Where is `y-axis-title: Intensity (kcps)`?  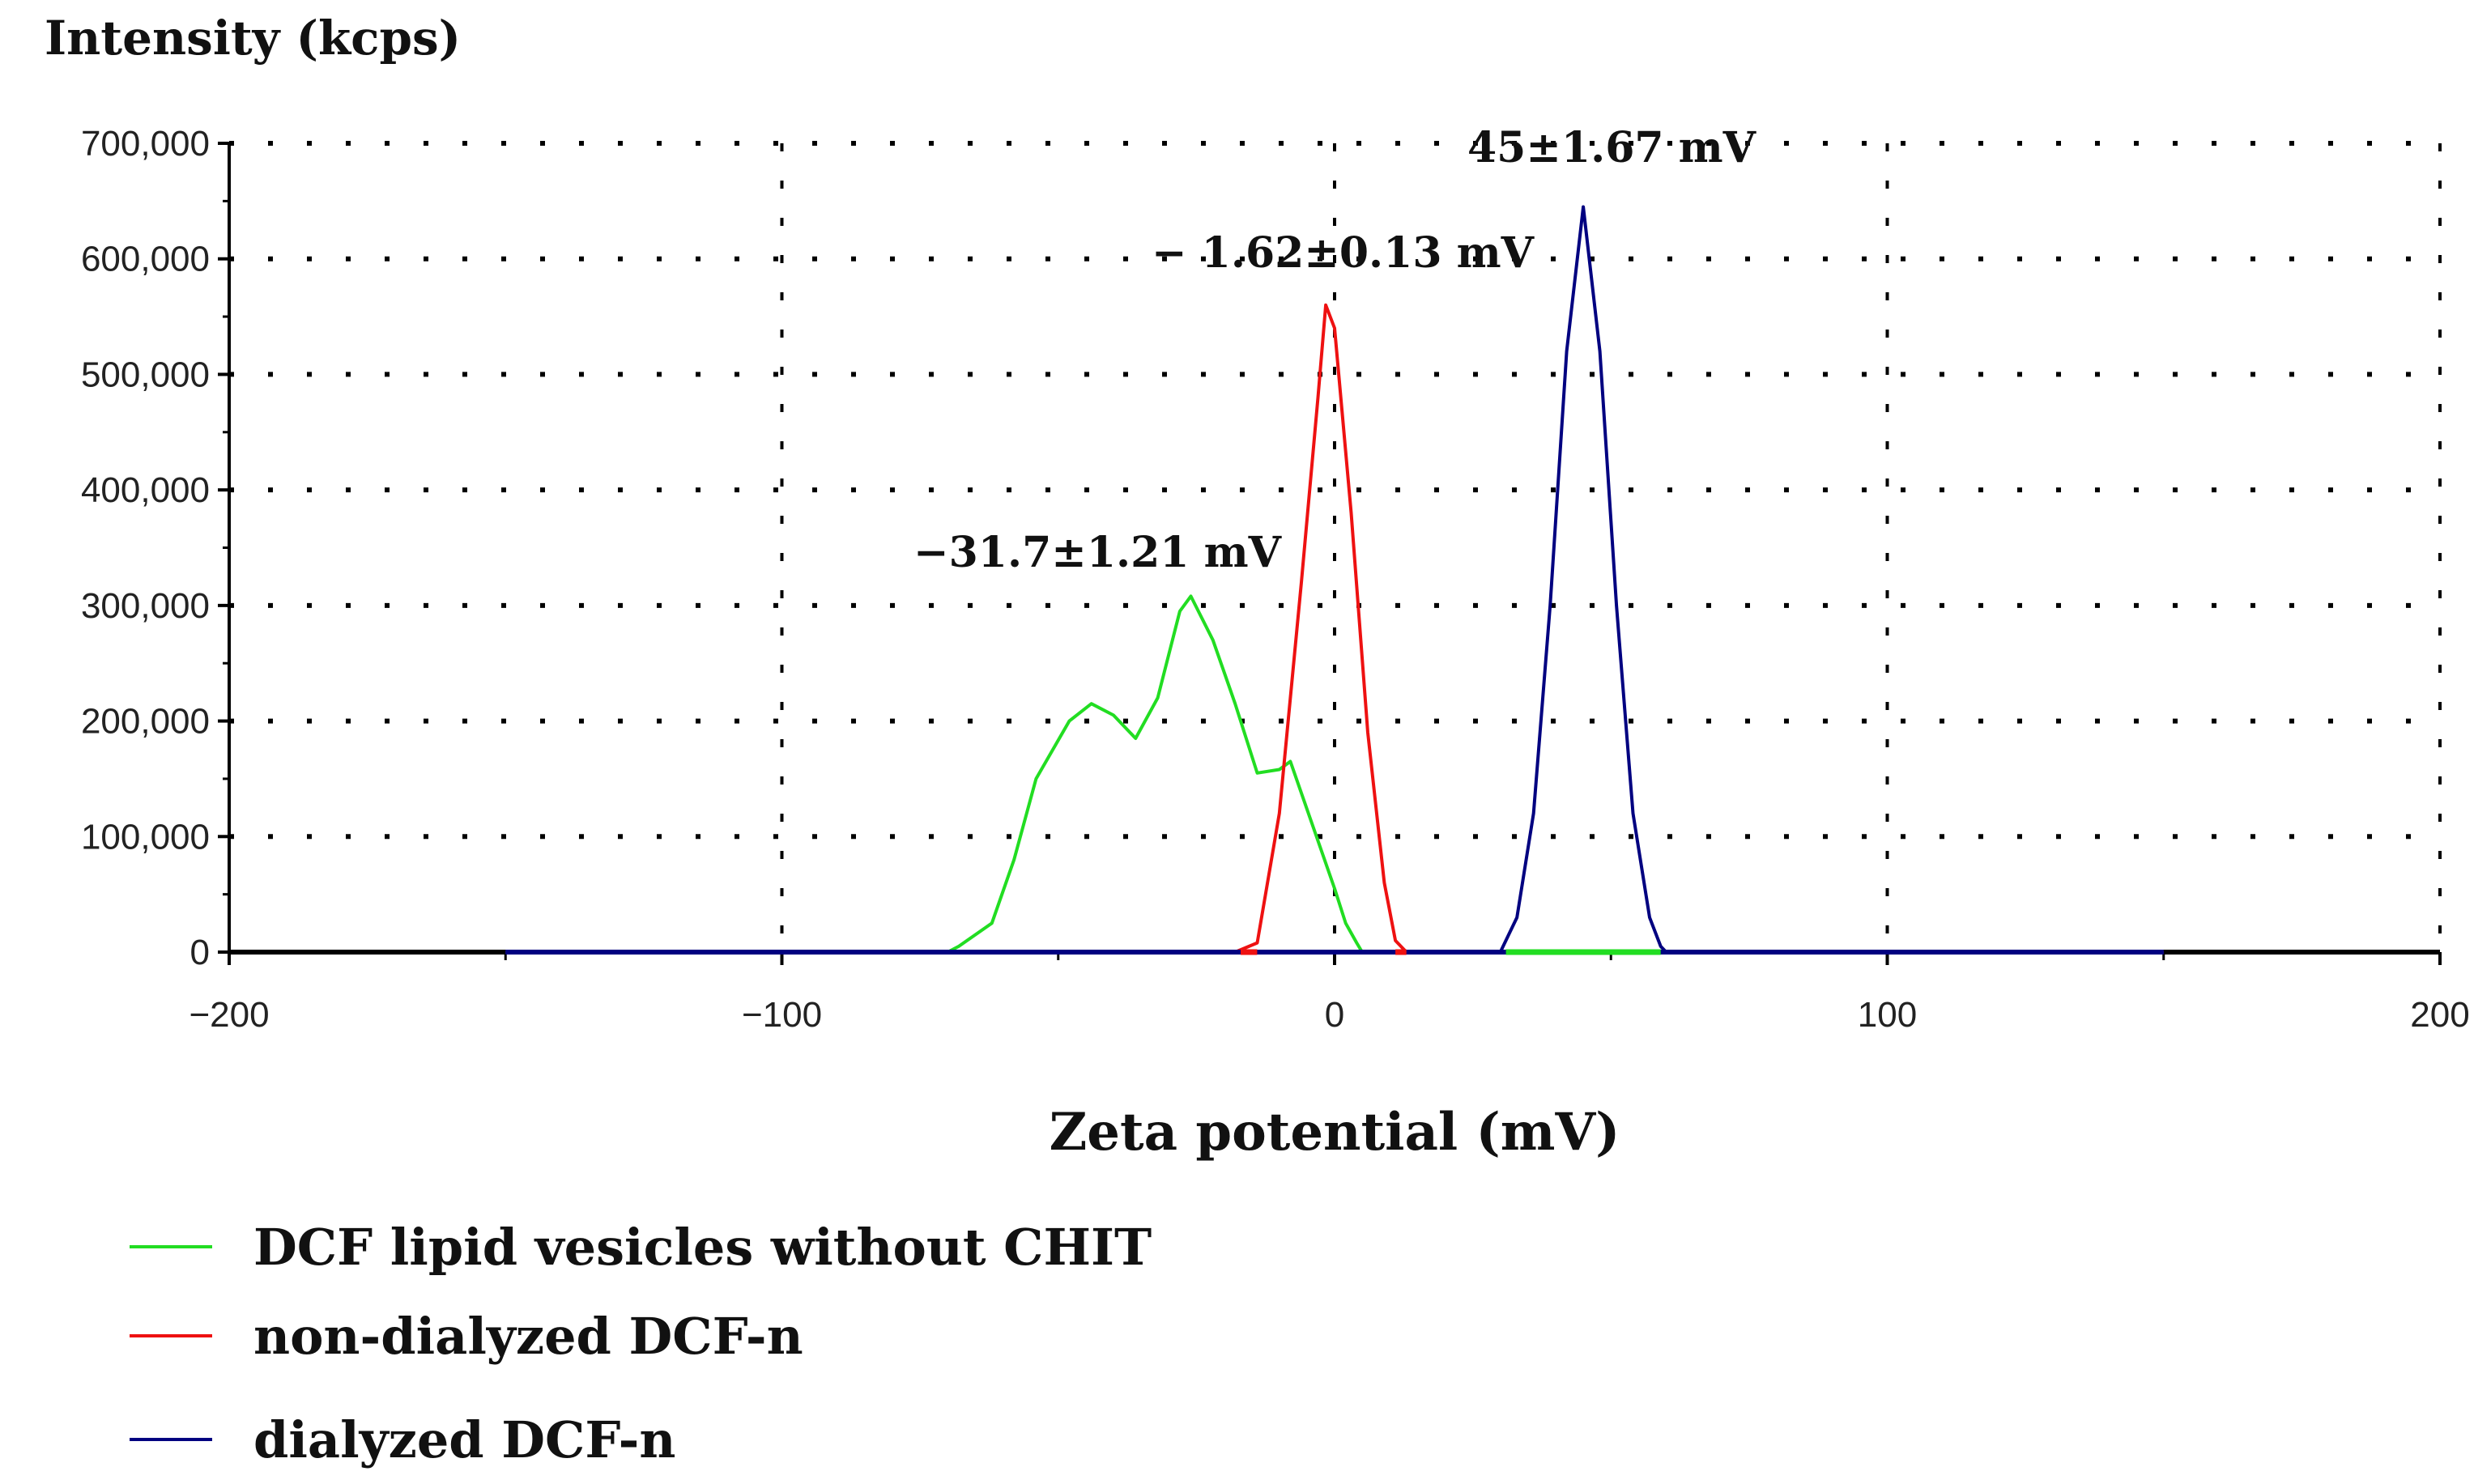
y-axis-title: Intensity (kcps) is located at coordinates (253, 38).